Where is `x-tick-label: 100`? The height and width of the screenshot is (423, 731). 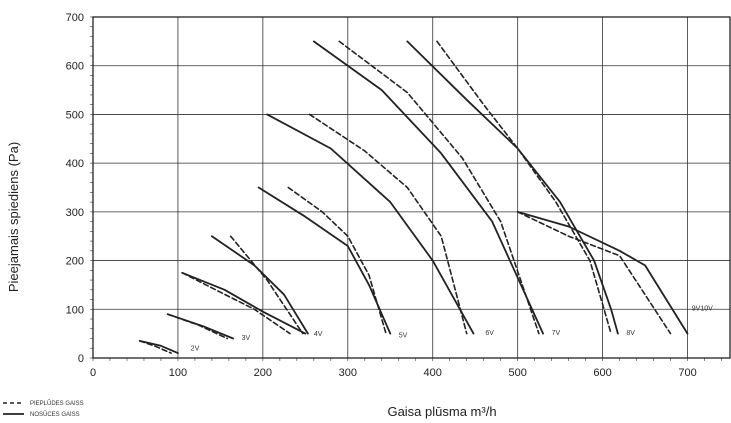
x-tick-label: 100 is located at coordinates (178, 373).